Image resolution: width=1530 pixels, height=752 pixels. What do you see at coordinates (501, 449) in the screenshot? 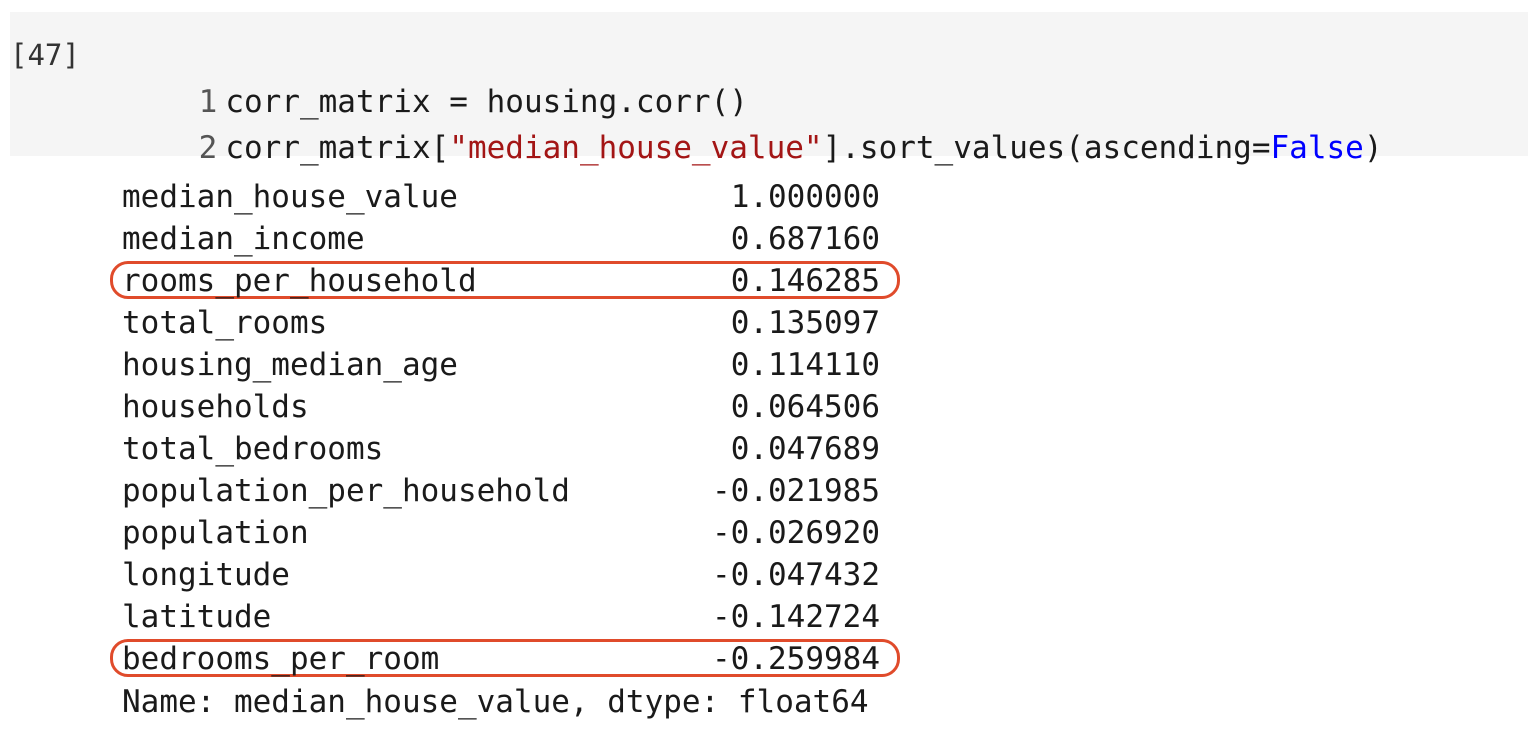
I see `output-row: total_bedrooms 0.047689` at bounding box center [501, 449].